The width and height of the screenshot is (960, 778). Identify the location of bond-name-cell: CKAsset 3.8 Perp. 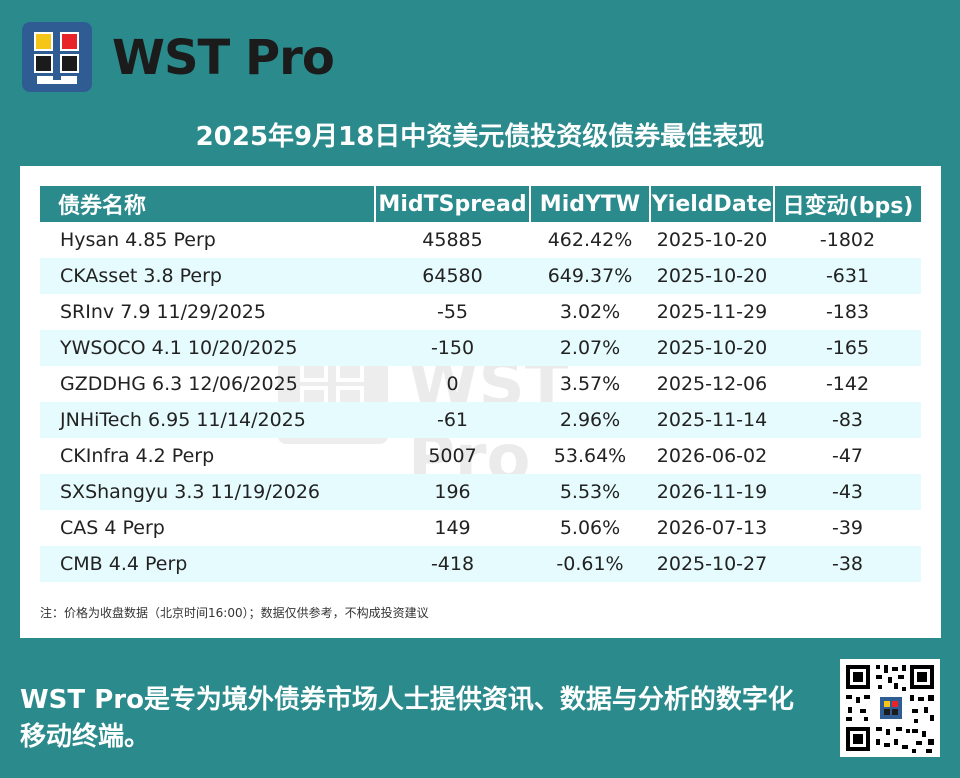
(207, 276).